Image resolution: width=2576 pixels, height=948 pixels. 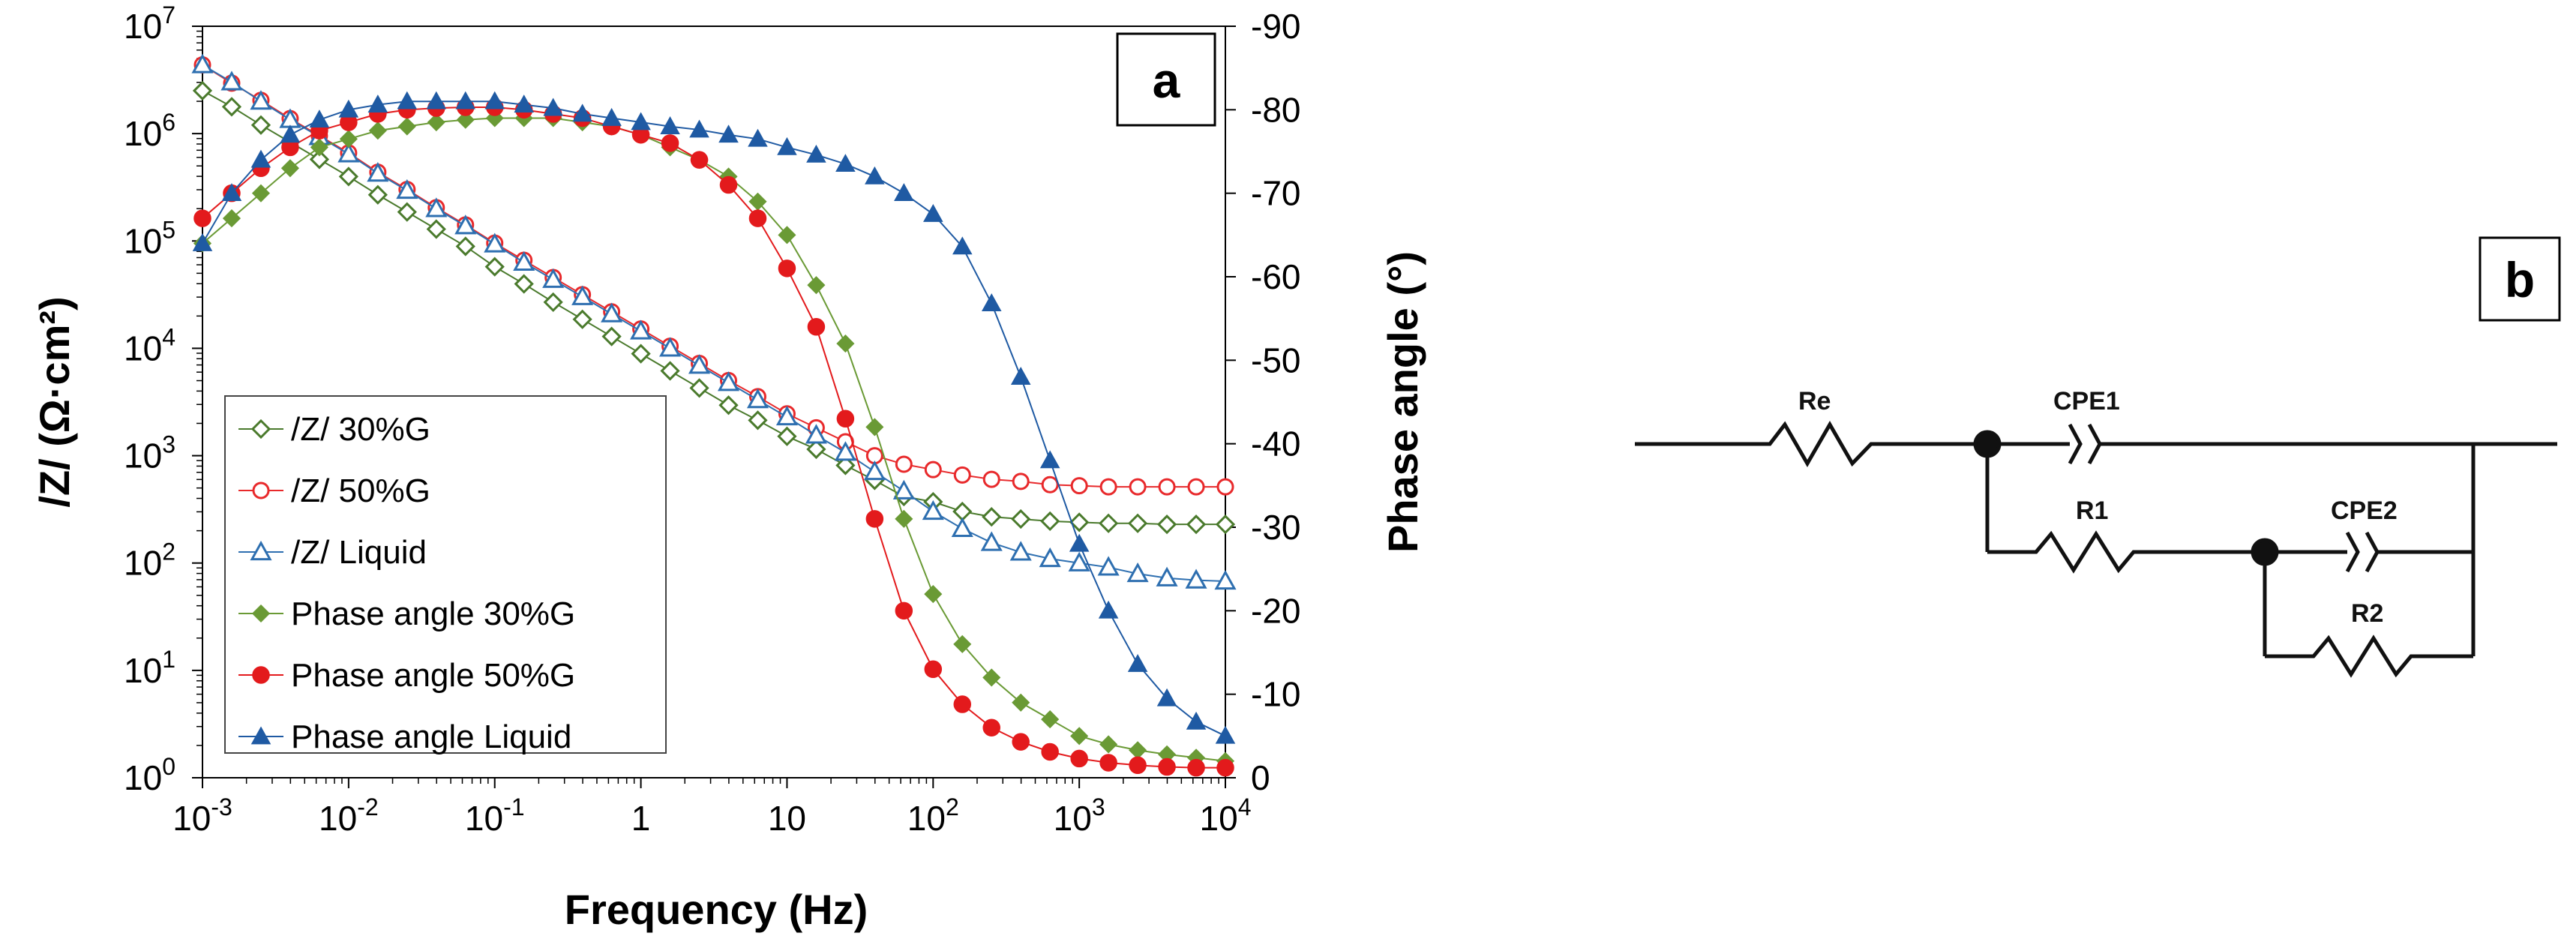 What do you see at coordinates (349, 816) in the screenshot?
I see `x-tick-label: 10⁻²` at bounding box center [349, 816].